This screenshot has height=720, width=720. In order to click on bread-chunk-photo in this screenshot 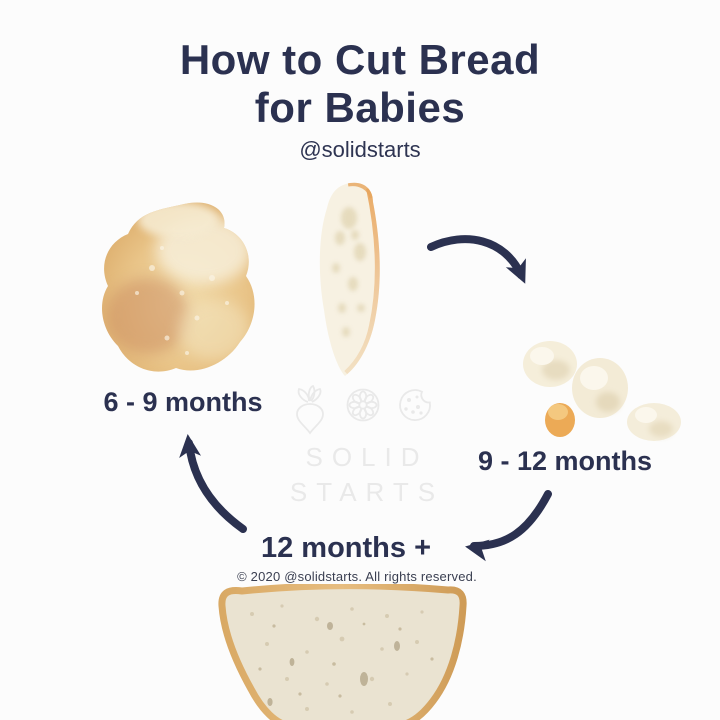, I will do `click(176, 289)`.